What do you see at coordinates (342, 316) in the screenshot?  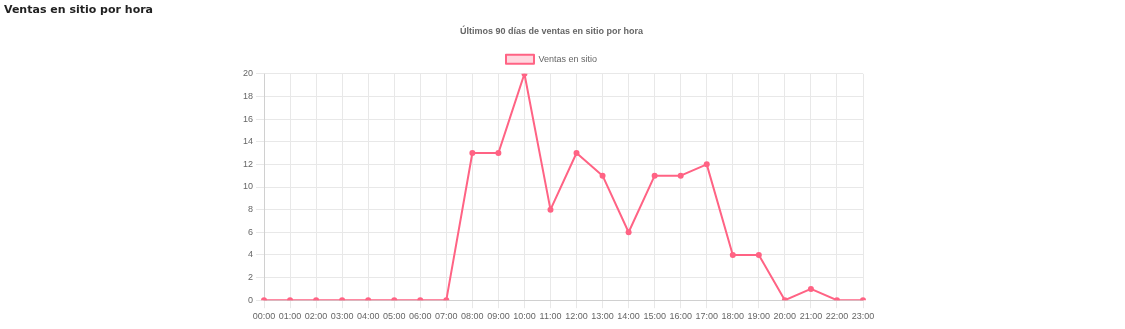 I see `x-tick-label: 03:00` at bounding box center [342, 316].